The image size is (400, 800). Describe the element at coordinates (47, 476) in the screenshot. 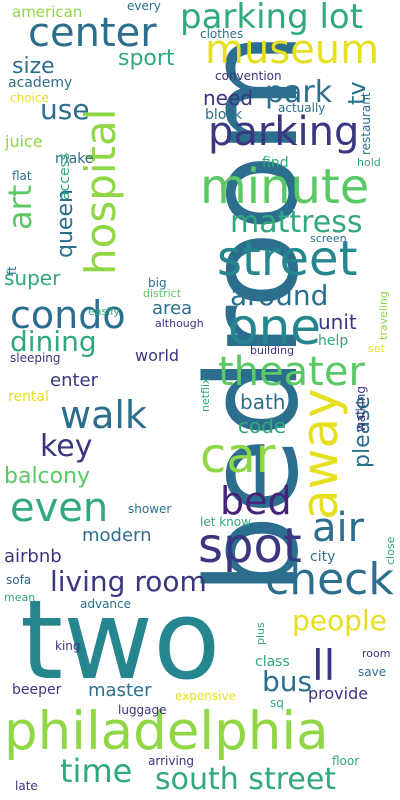

I see `word-balcony: balcony` at that location.